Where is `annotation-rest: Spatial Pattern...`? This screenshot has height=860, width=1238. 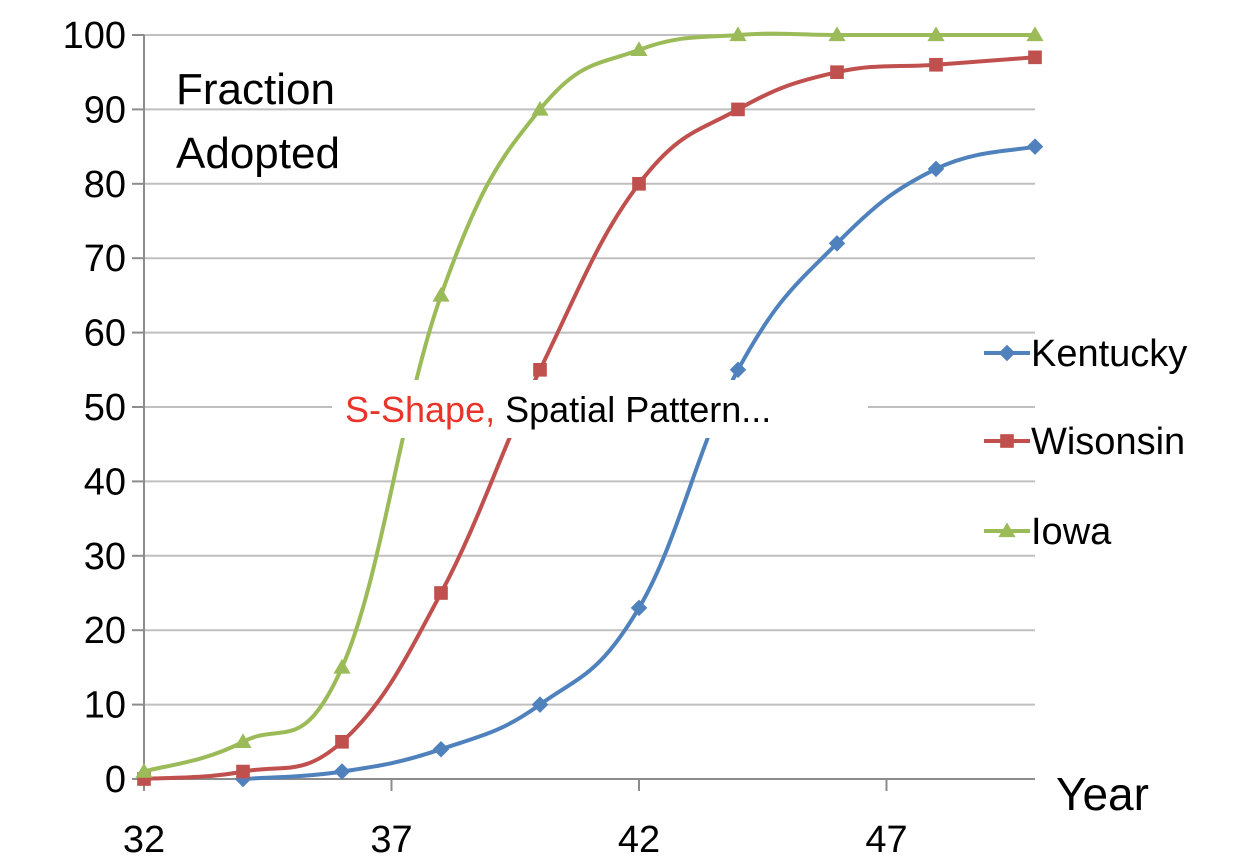 annotation-rest: Spatial Pattern... is located at coordinates (638, 409).